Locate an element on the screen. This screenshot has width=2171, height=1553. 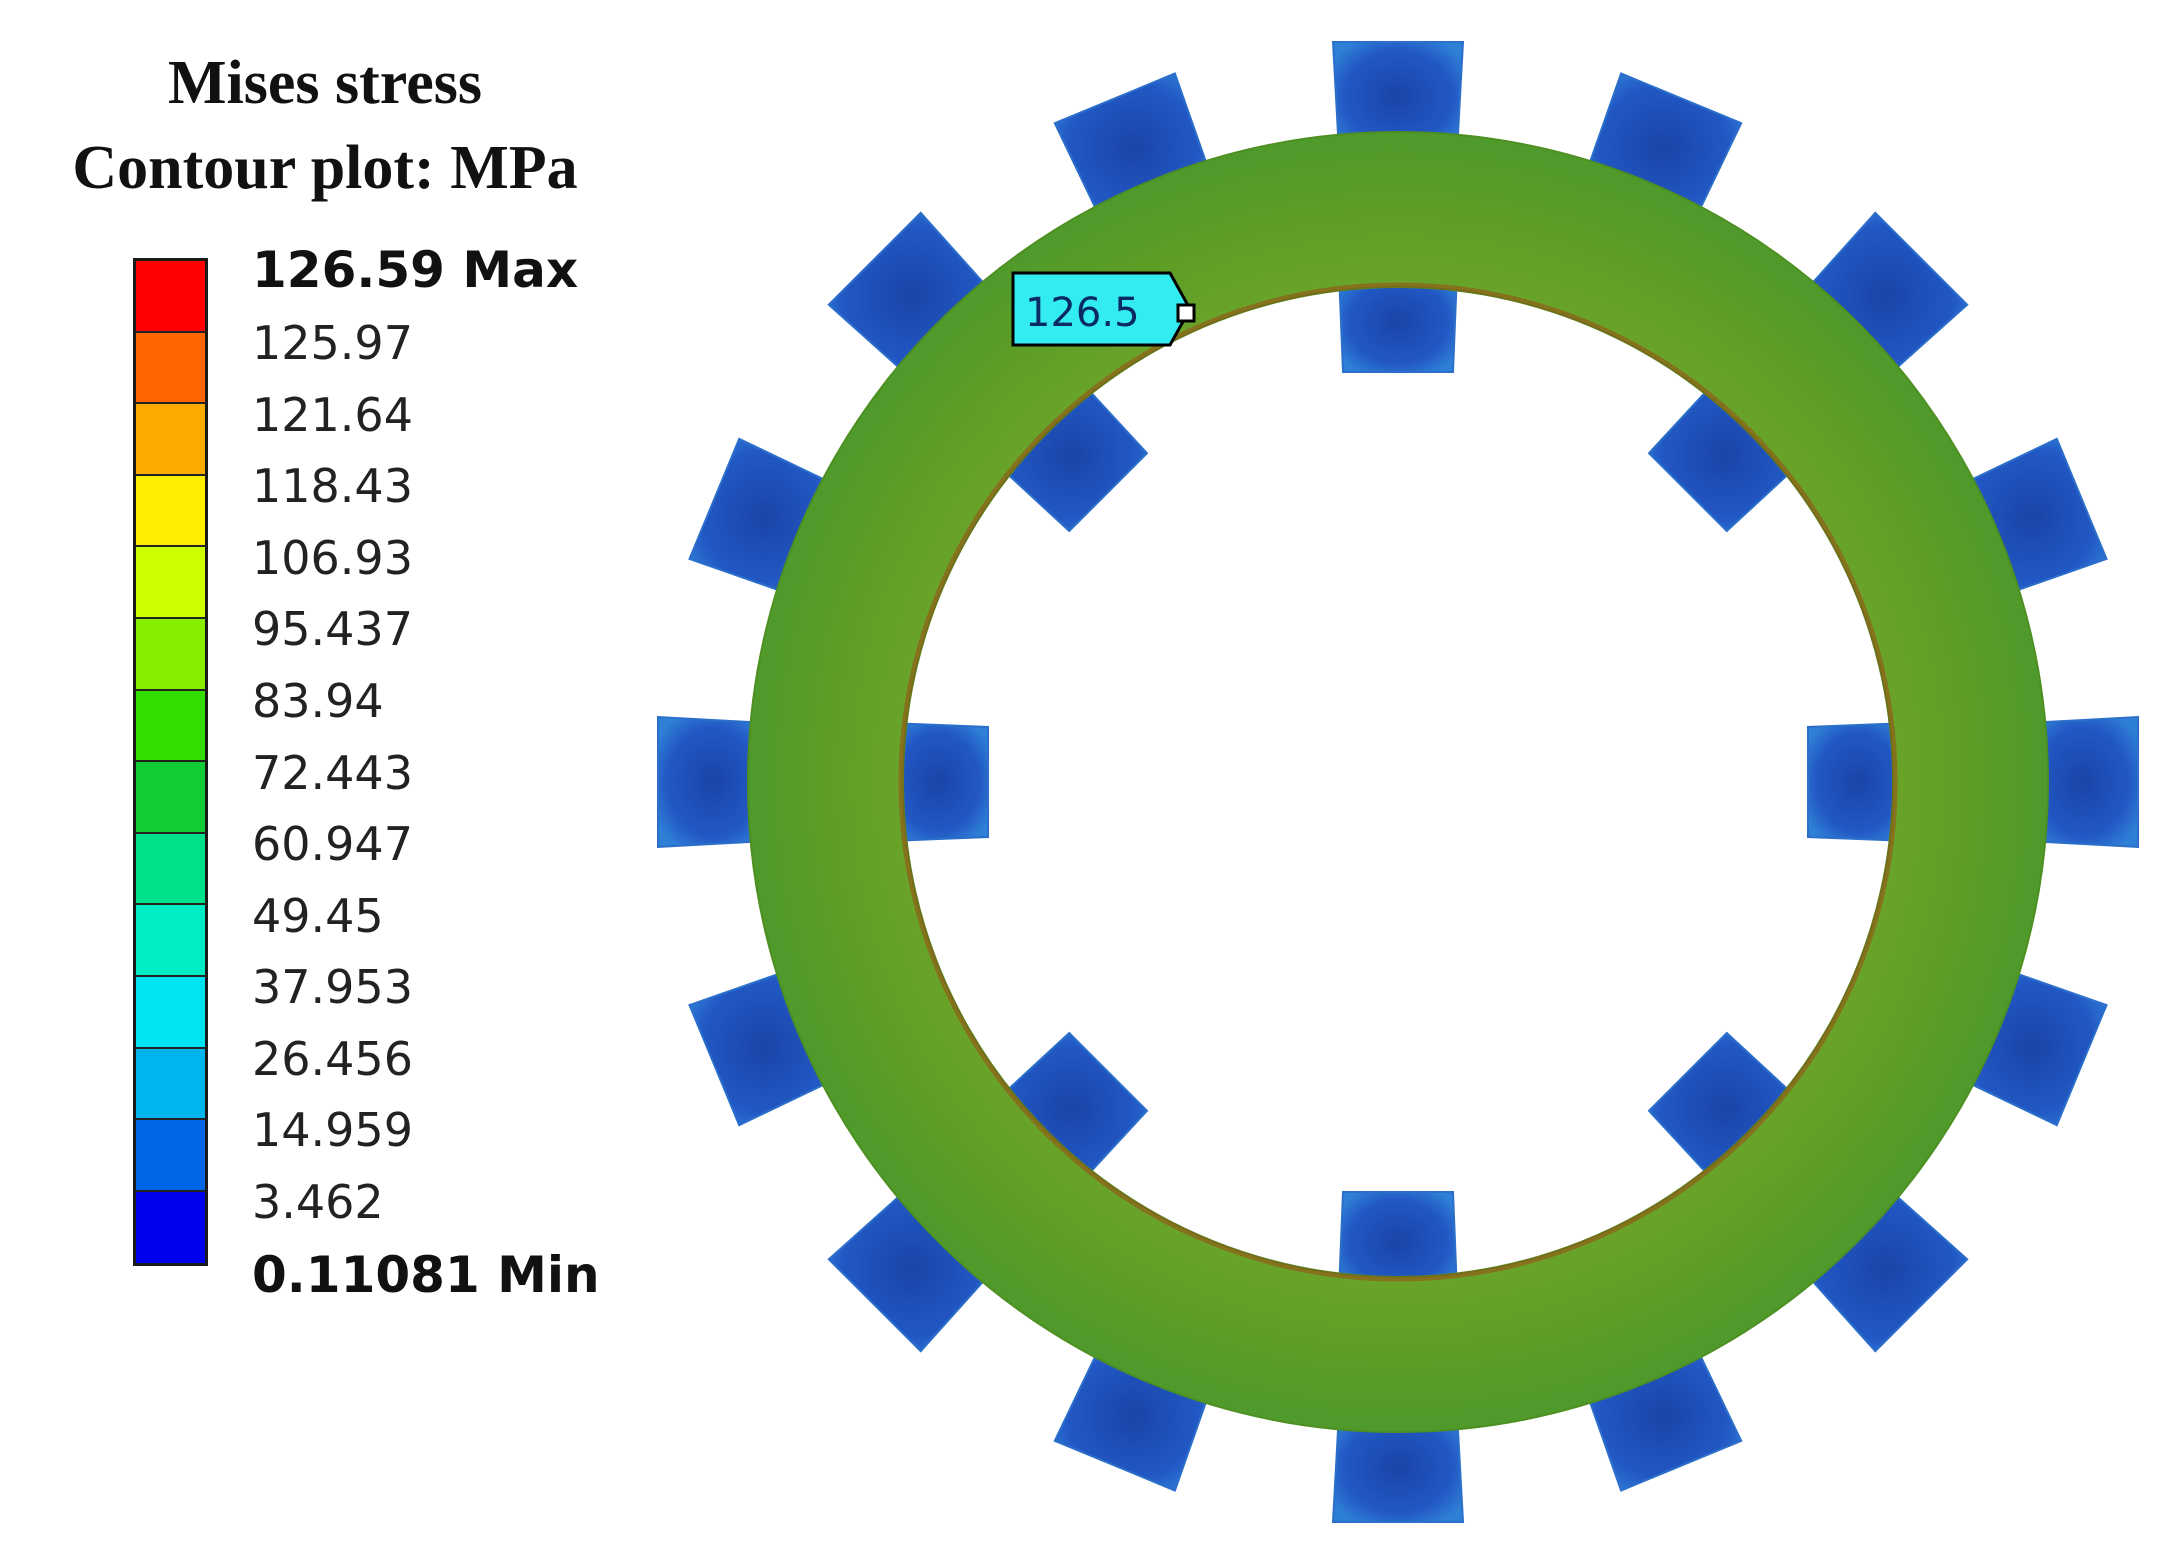
legend-level-label: 14.959 is located at coordinates (332, 1130).